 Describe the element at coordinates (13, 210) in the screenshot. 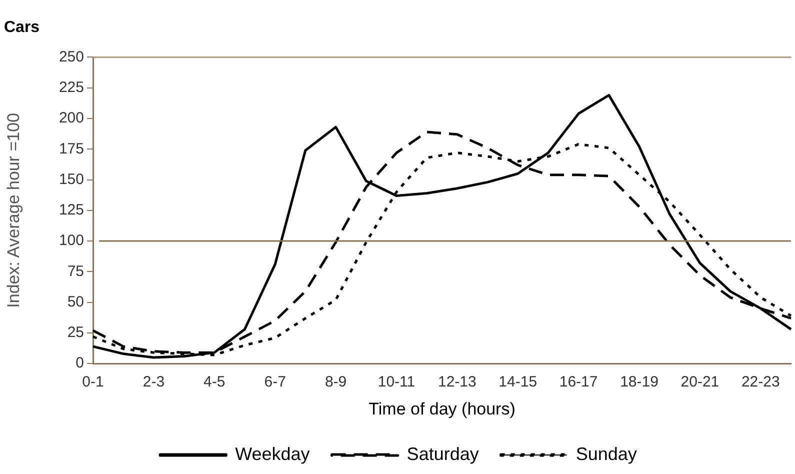

I see `y-axis-title: Index: Average hour =100` at that location.